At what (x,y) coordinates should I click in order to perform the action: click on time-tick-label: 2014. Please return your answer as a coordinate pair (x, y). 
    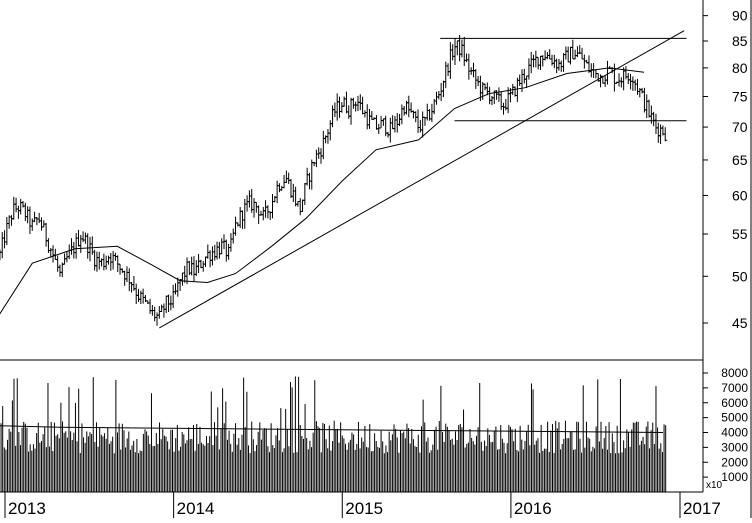
    Looking at the image, I should click on (196, 508).